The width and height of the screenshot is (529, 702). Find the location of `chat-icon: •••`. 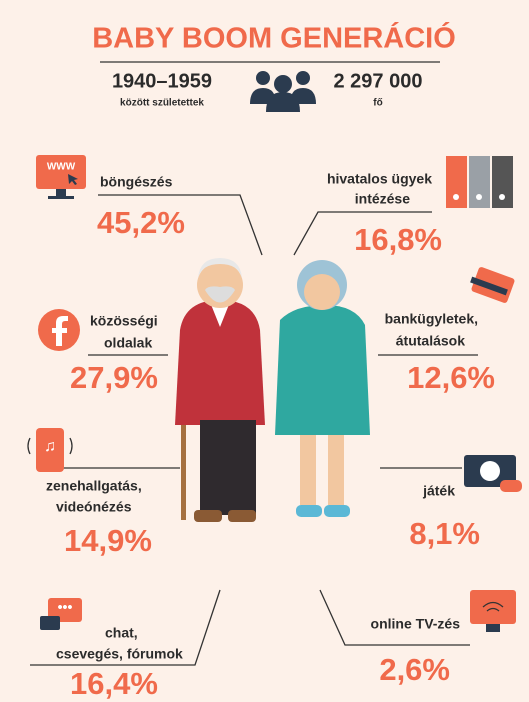

chat-icon: ••• is located at coordinates (61, 614).